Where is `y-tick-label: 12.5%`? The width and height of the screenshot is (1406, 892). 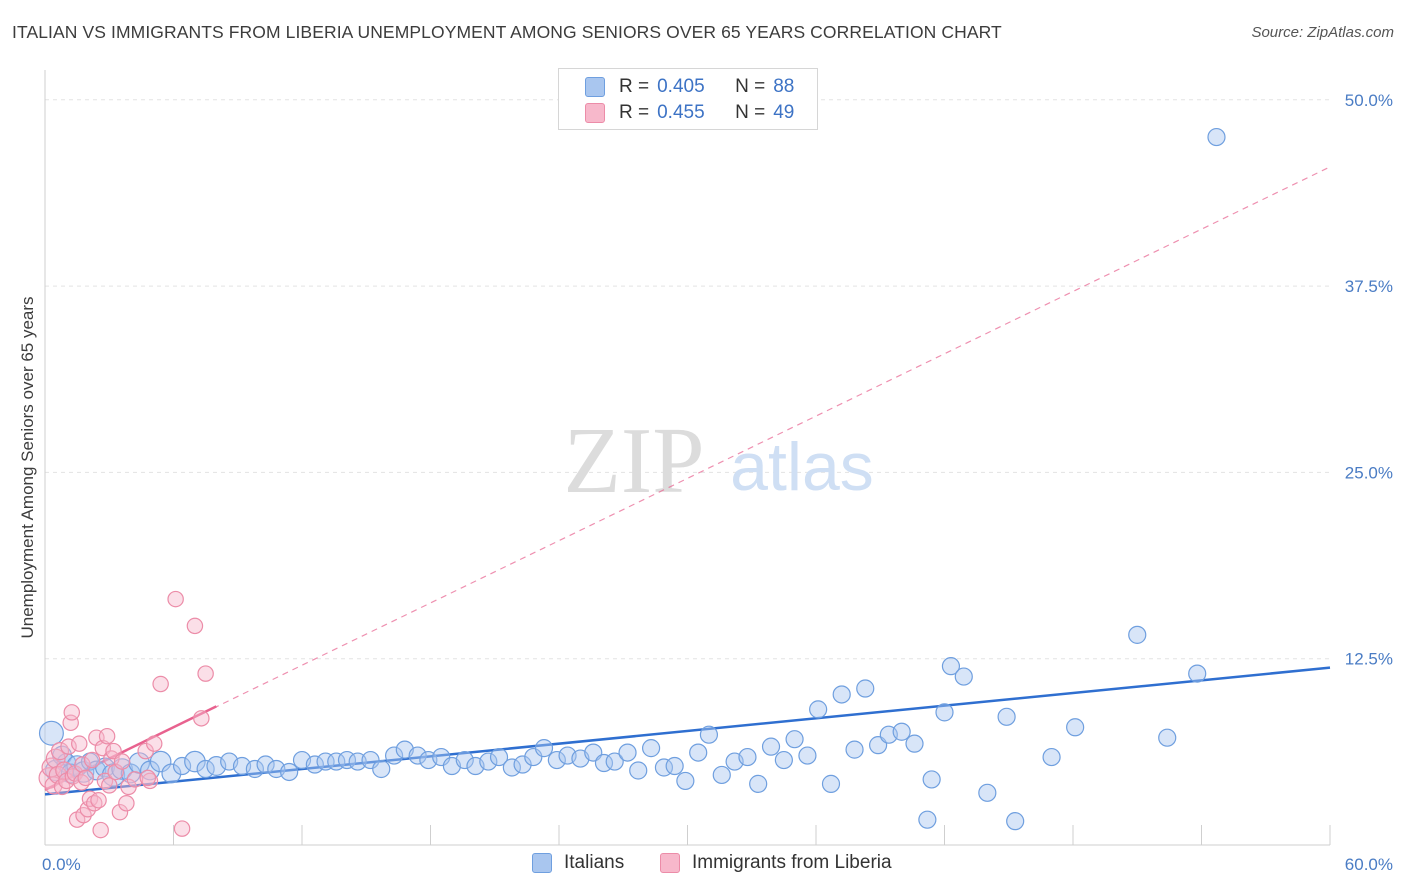 y-tick-label: 12.5% is located at coordinates (1369, 659).